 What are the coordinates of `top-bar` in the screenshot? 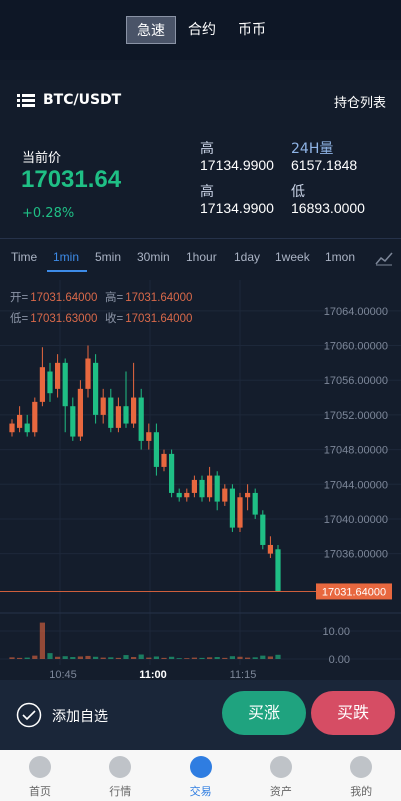 It's located at (200, 30).